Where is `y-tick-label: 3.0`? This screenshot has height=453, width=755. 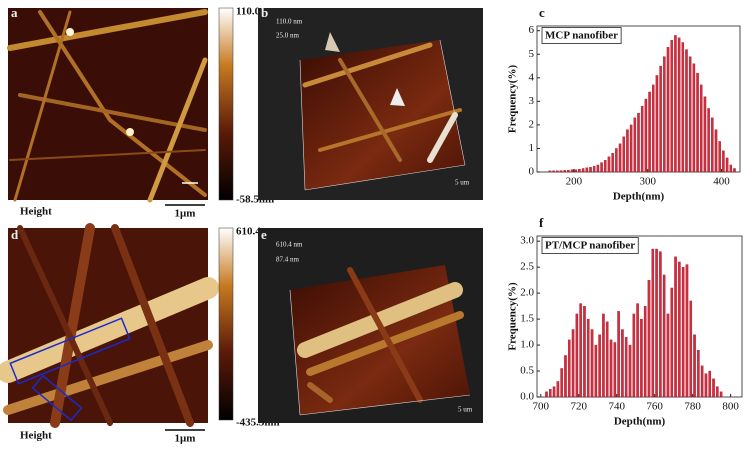 y-tick-label: 3.0 is located at coordinates (527, 241).